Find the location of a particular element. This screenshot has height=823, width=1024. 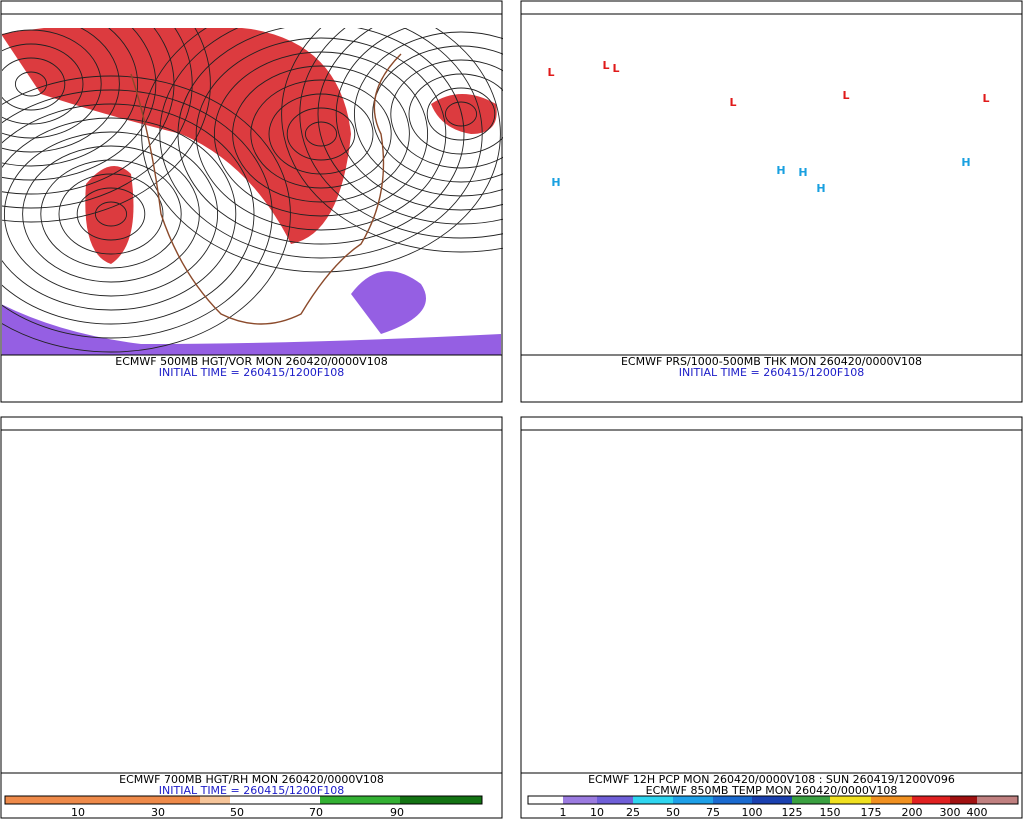

colorbar-label: 1 is located at coordinates (563, 812).